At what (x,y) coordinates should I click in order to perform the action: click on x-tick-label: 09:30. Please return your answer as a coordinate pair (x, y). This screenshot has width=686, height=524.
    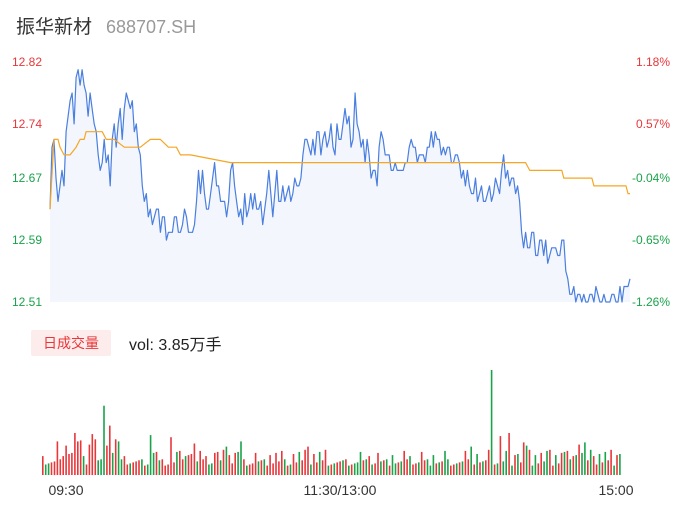
    Looking at the image, I should click on (65, 490).